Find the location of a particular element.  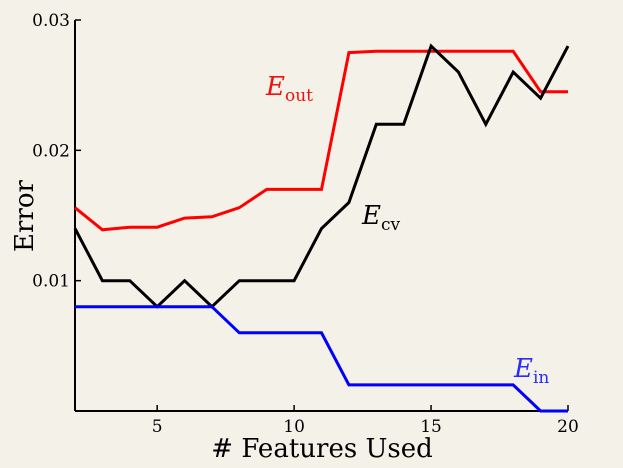

y-axis-title: Error is located at coordinates (25, 215).